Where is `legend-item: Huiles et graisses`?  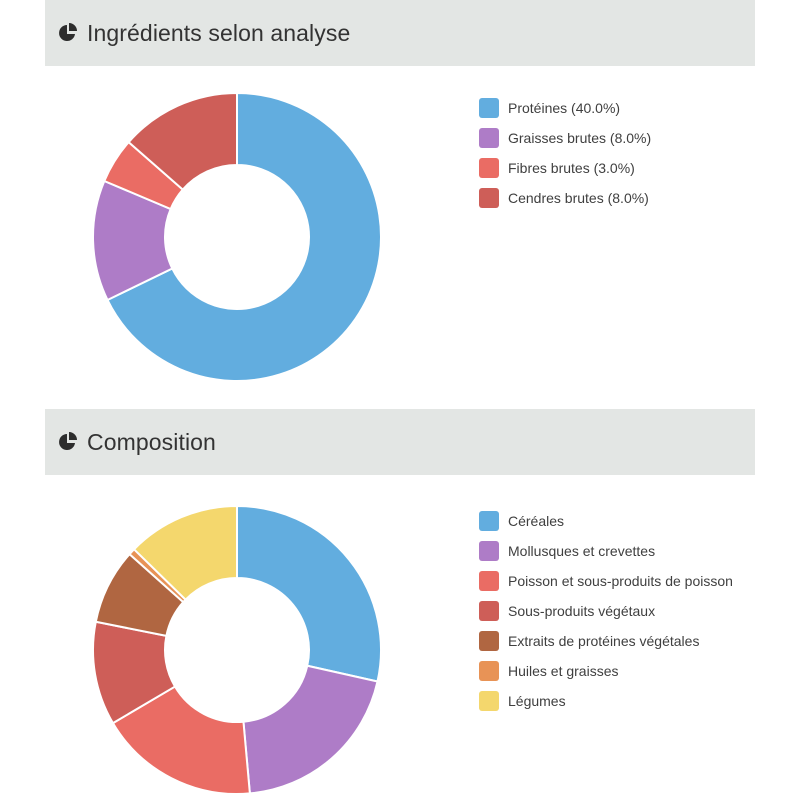
legend-item: Huiles et graisses is located at coordinates (606, 671).